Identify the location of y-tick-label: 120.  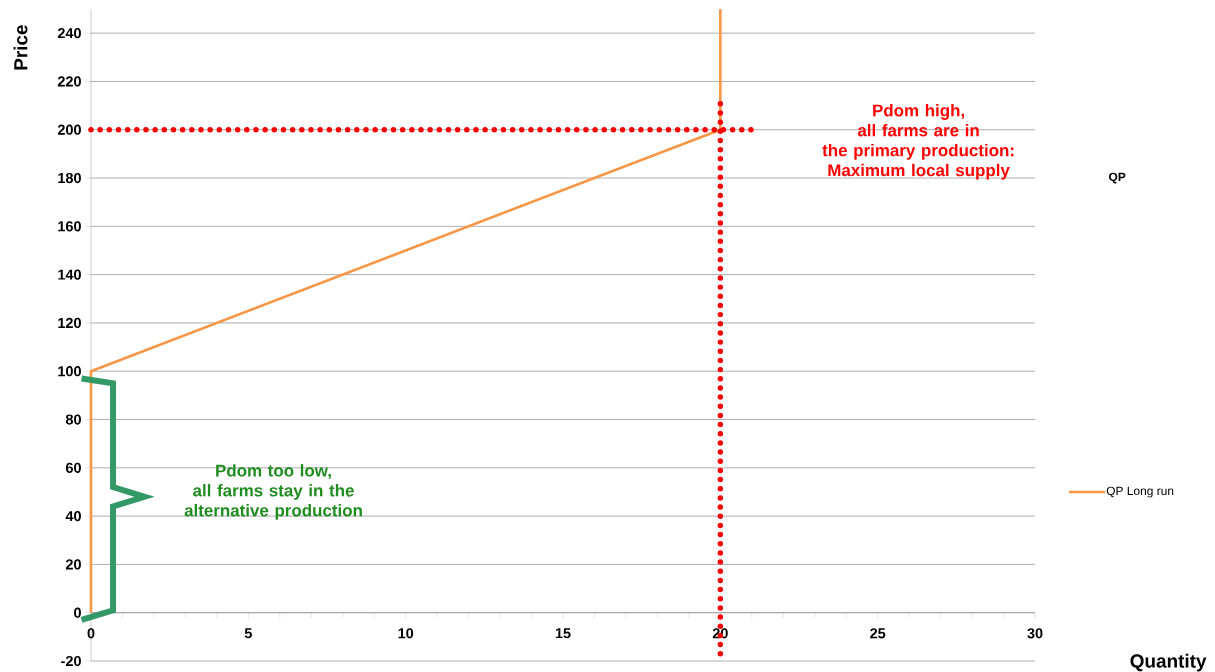
(69, 323).